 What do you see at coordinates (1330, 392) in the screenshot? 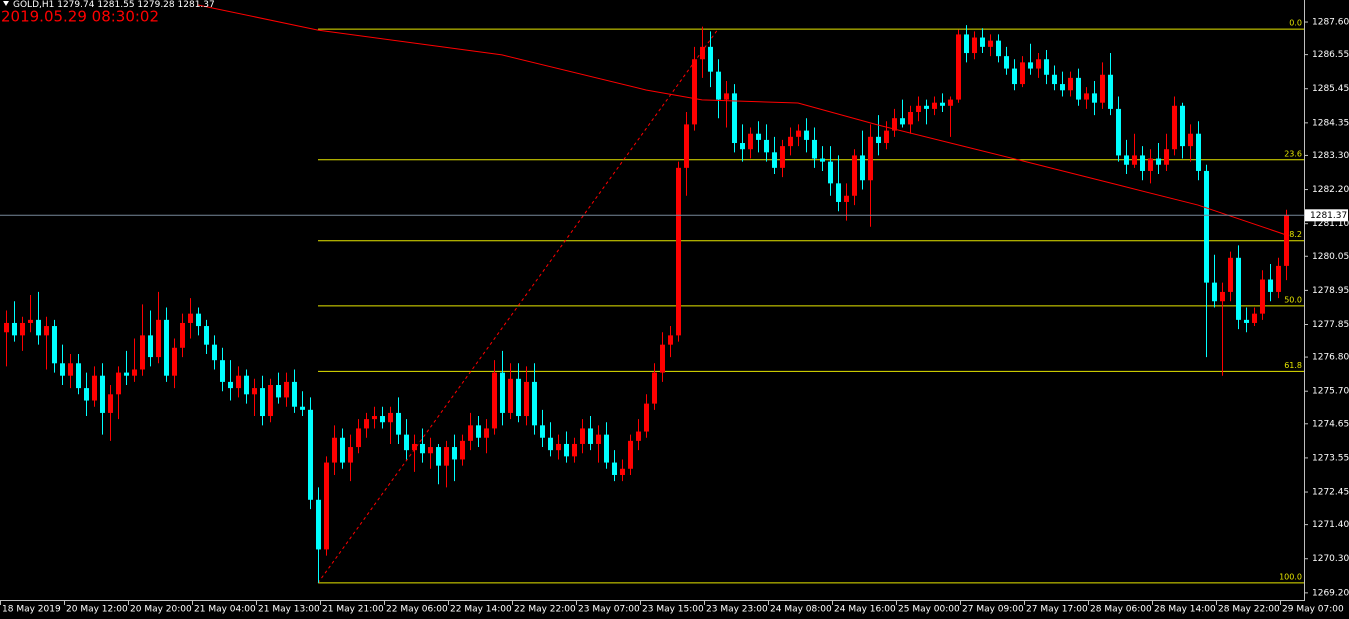
I see `y-tick-label: 1275.70` at bounding box center [1330, 392].